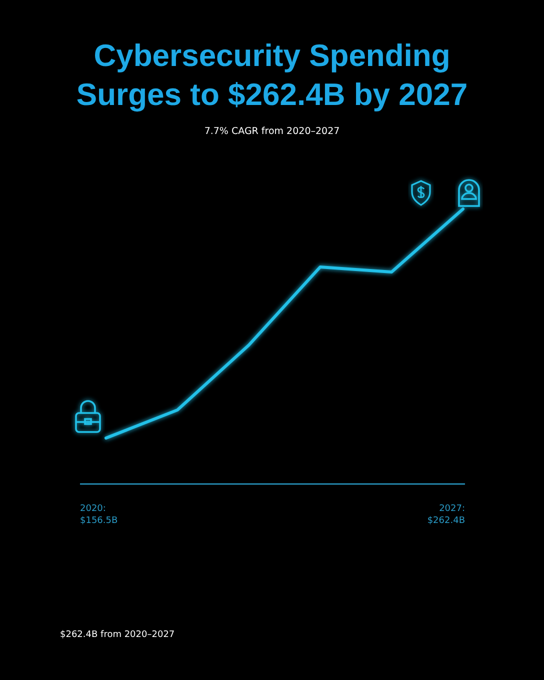  What do you see at coordinates (272, 75) in the screenshot?
I see `chart-title: Cybersecurity Spending Surges to $262.4B by 2027` at bounding box center [272, 75].